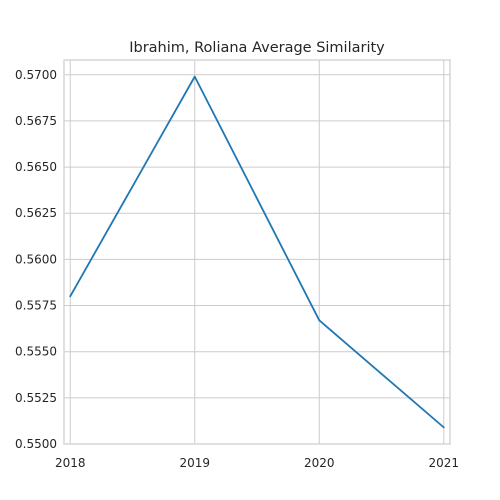 Image resolution: width=500 pixels, height=500 pixels. Describe the element at coordinates (36, 306) in the screenshot. I see `y-tick-label: 0.5575` at that location.